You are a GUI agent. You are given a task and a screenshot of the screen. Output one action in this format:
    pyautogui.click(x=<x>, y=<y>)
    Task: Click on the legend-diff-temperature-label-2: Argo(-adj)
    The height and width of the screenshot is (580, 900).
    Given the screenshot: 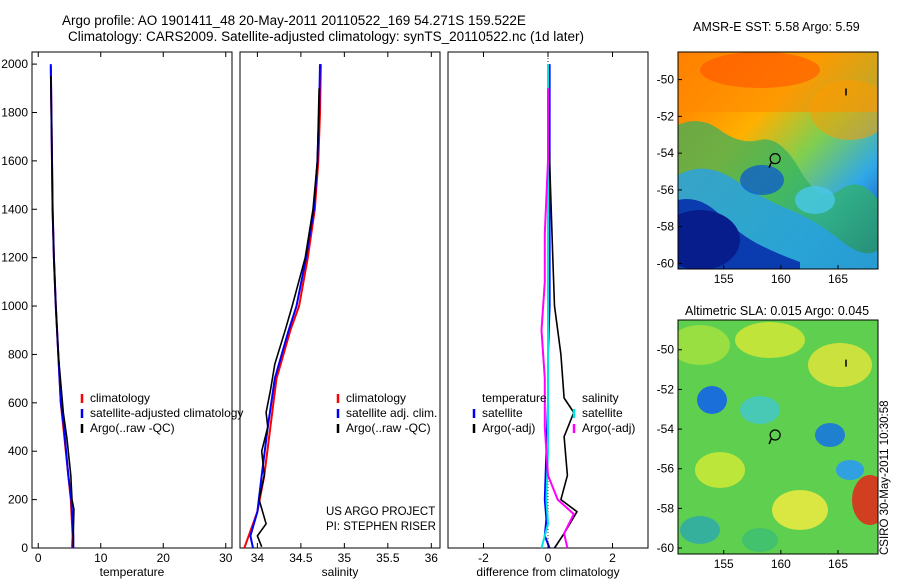 What is the action you would take?
    pyautogui.click(x=508, y=428)
    